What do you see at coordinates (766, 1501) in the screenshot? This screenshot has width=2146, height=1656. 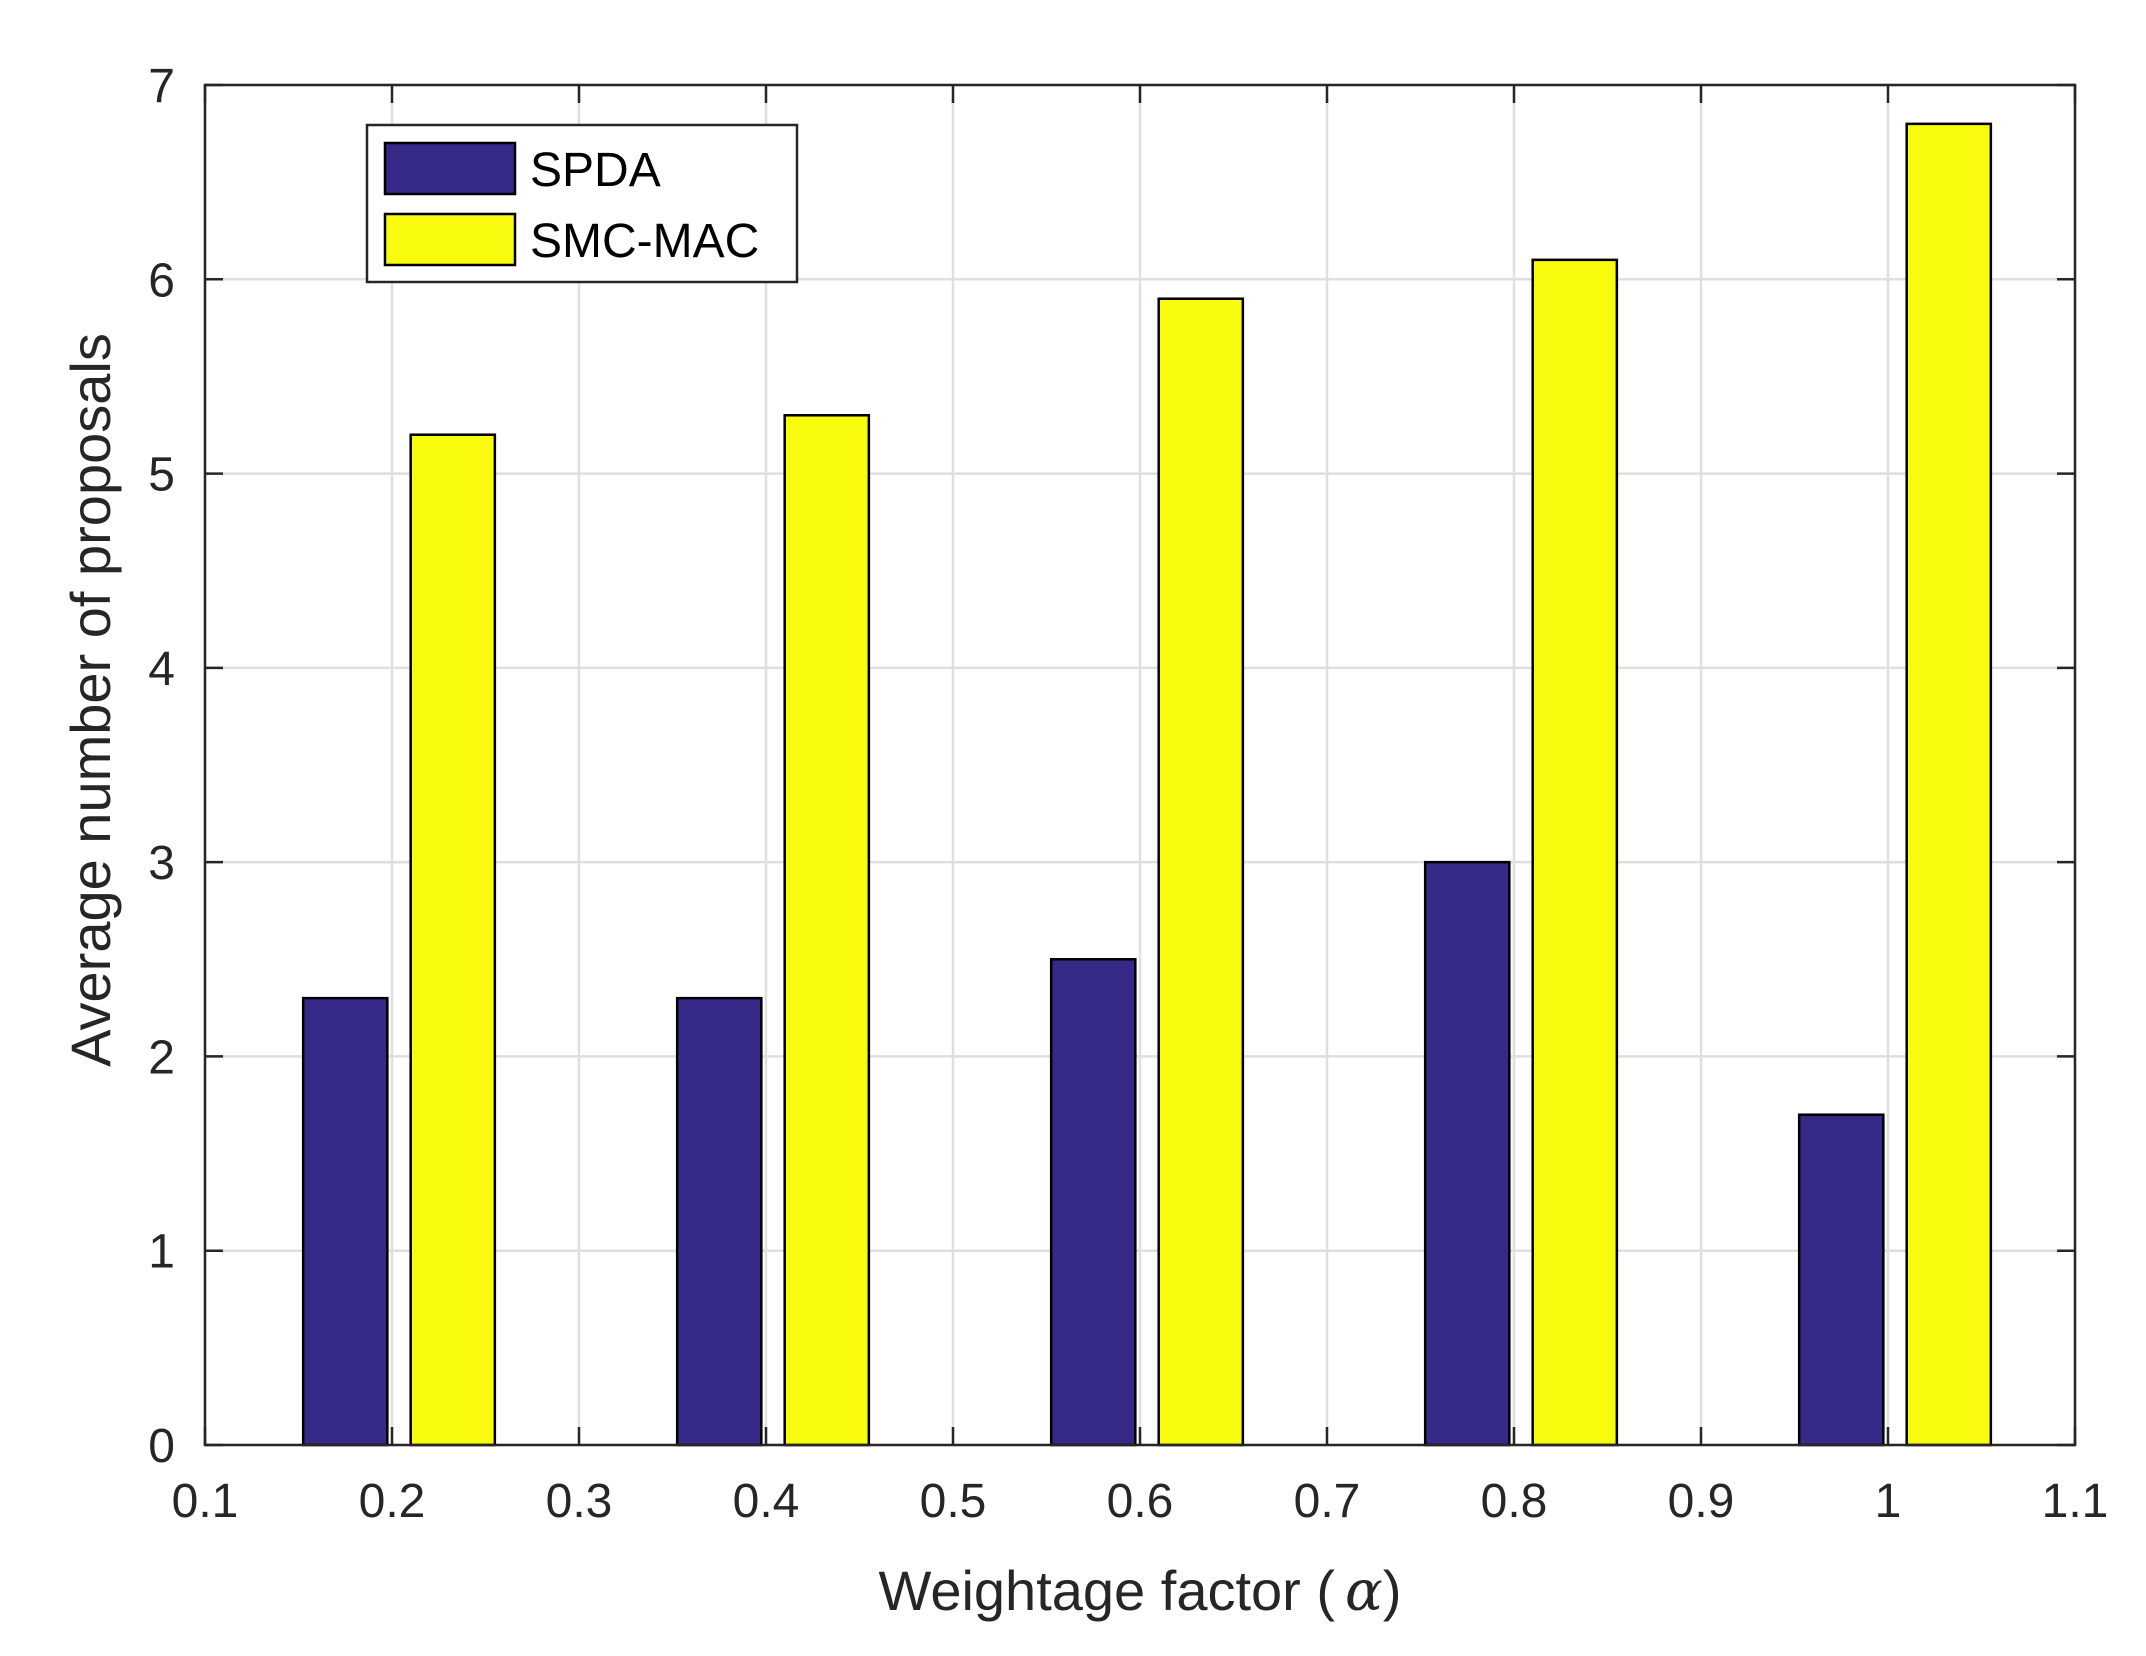 I see `x-tick-label: 0.4` at bounding box center [766, 1501].